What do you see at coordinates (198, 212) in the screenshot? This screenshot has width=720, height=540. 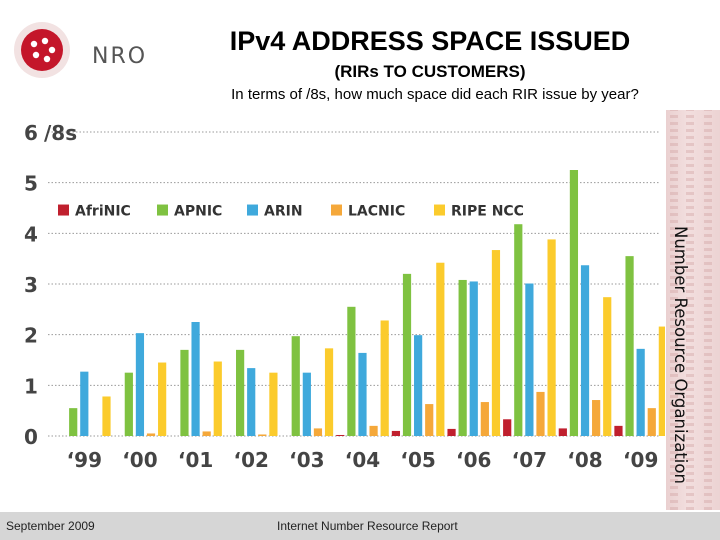 I see `legend-label: APNIC` at bounding box center [198, 212].